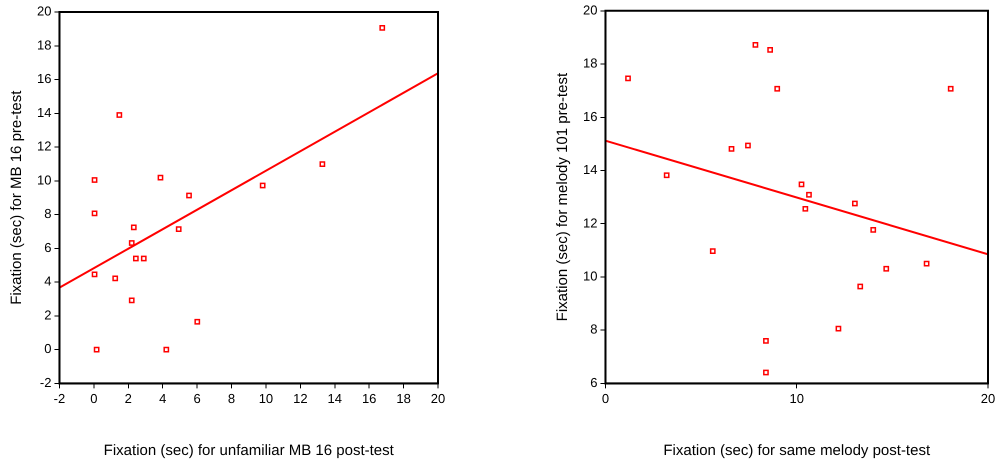 Image resolution: width=1000 pixels, height=468 pixels. Describe the element at coordinates (48, 348) in the screenshot. I see `y-tick-label: 0` at that location.